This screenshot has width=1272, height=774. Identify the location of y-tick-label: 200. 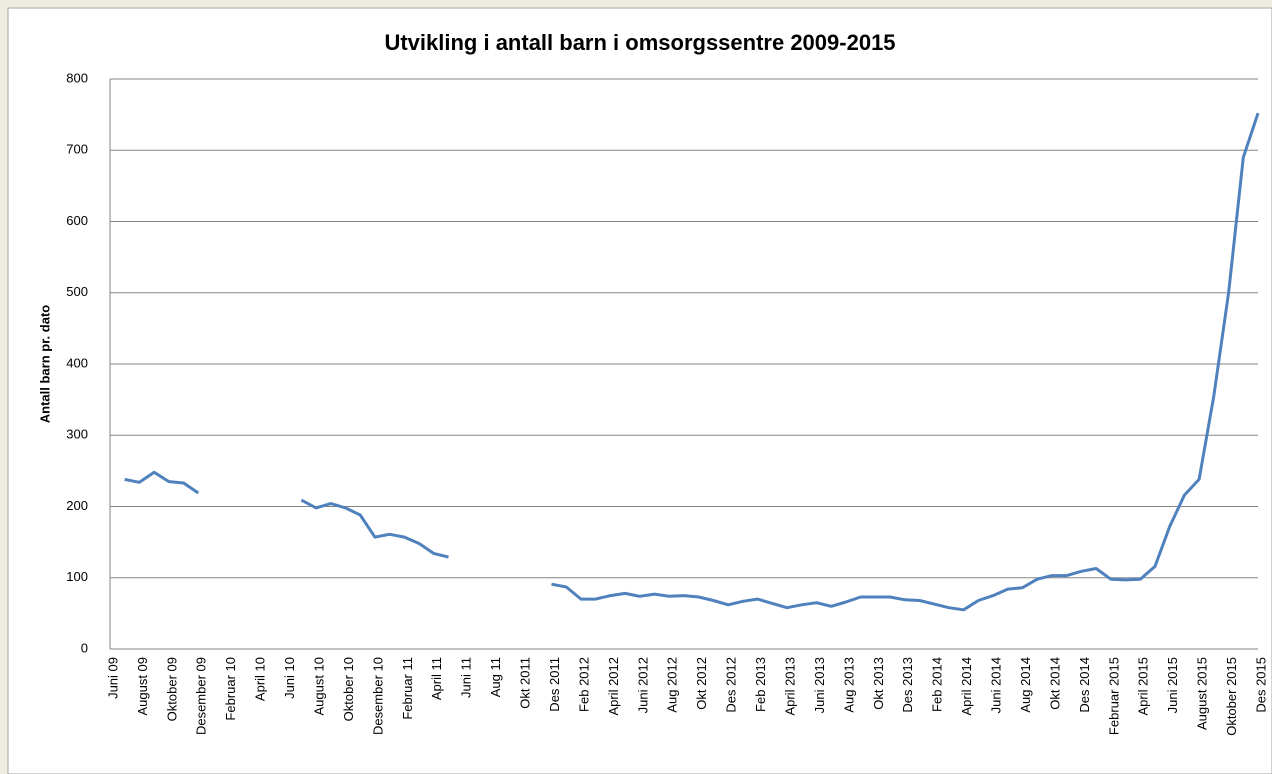
(77, 505).